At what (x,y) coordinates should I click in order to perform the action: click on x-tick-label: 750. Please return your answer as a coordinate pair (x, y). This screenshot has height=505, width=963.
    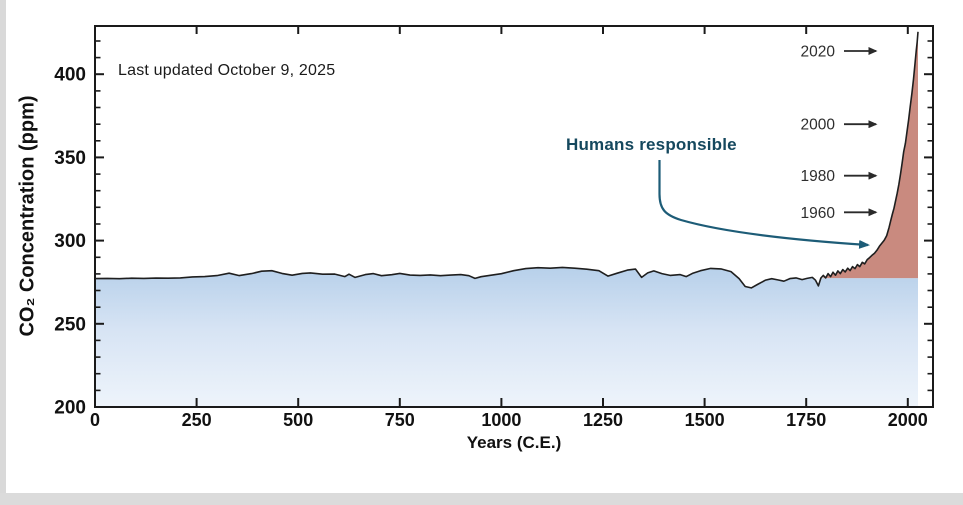
    Looking at the image, I should click on (400, 420).